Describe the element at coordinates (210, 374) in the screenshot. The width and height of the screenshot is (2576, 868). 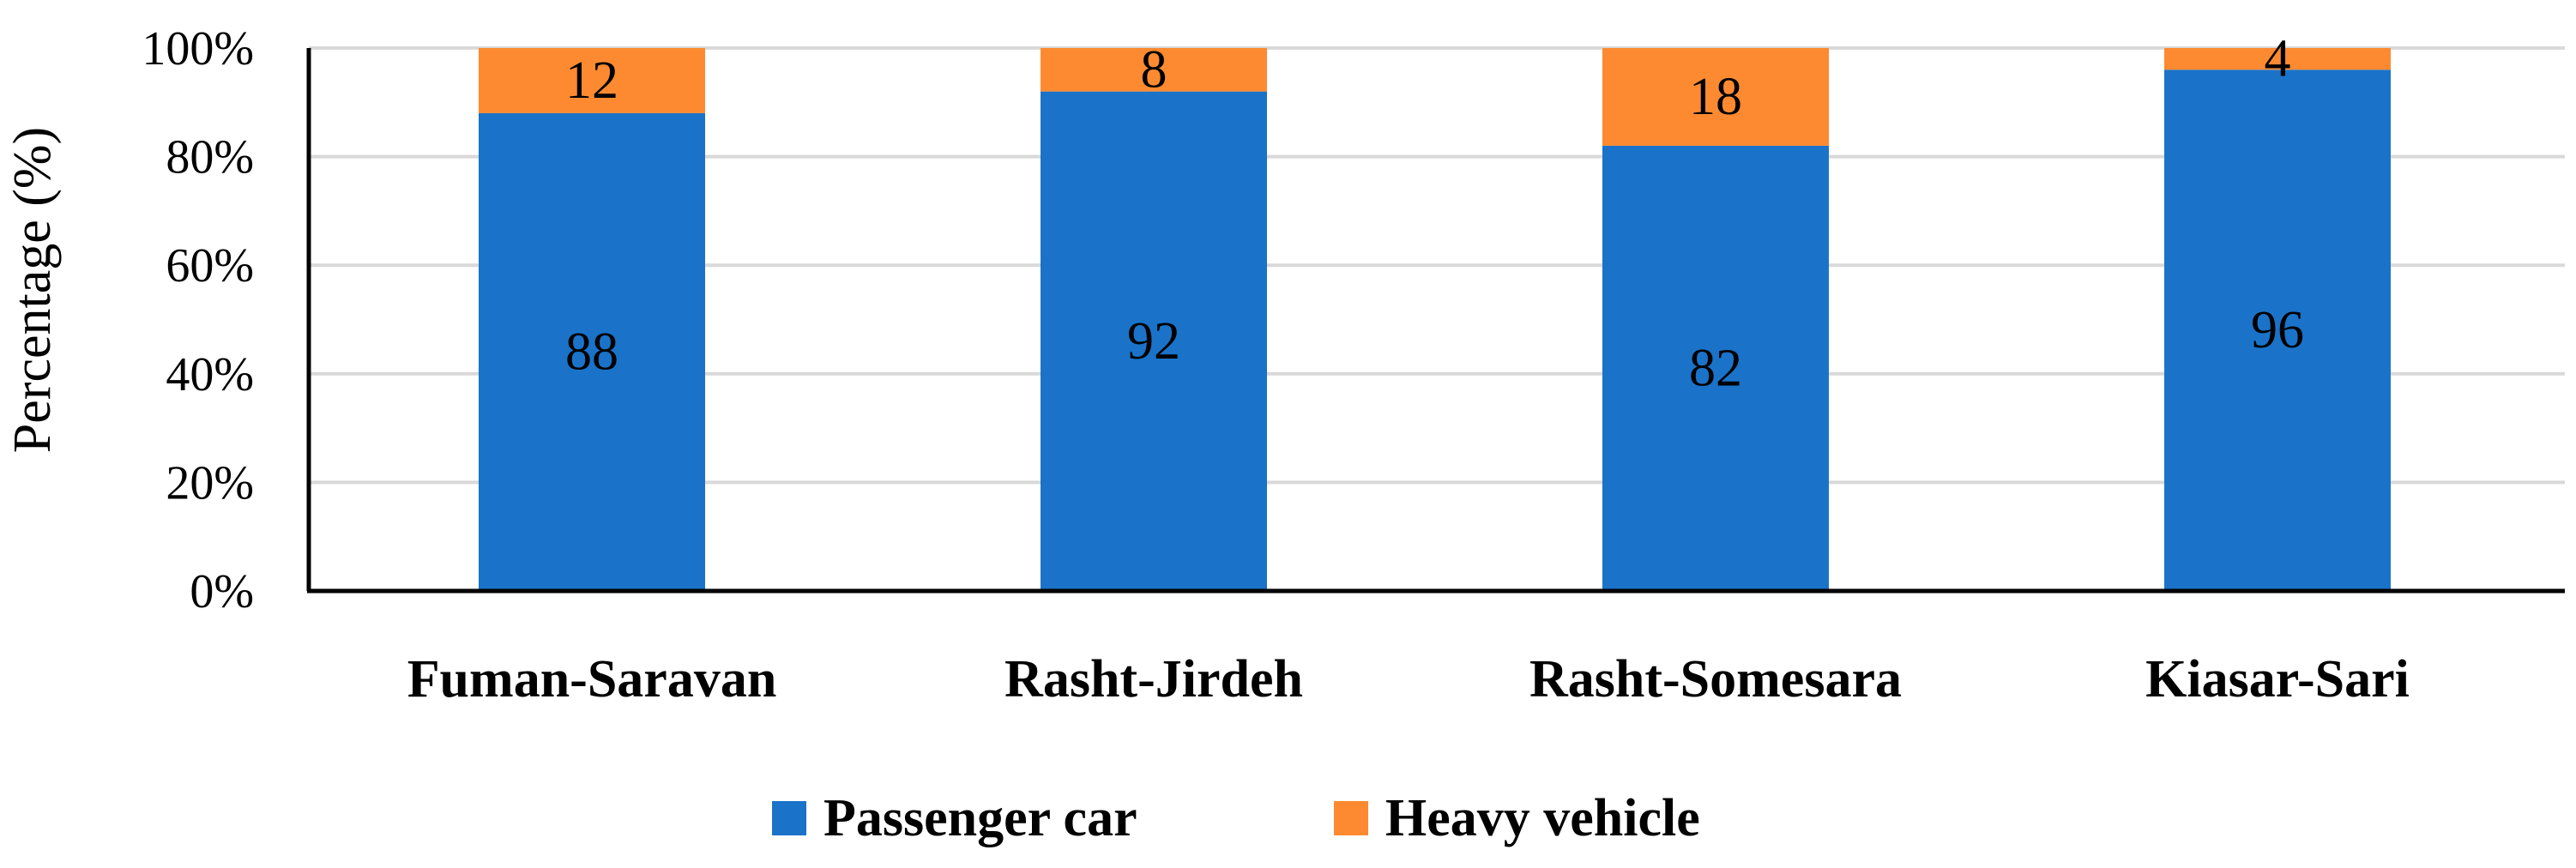
I see `y-tick-label: 40%` at that location.